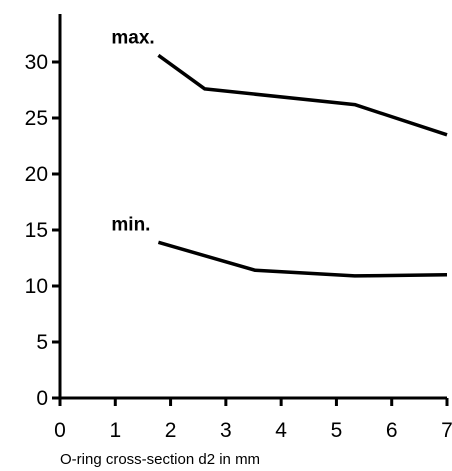 Image resolution: width=452 pixels, height=471 pixels. What do you see at coordinates (226, 430) in the screenshot?
I see `x-tick-label: 3` at bounding box center [226, 430].